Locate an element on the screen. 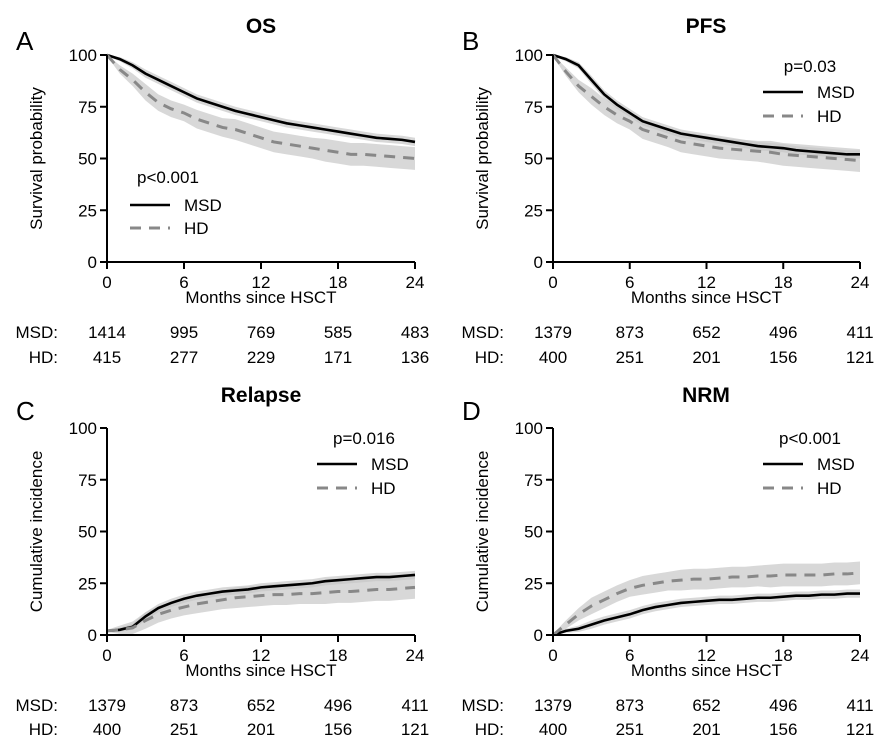 The width and height of the screenshot is (879, 741). legend: MSD HD is located at coordinates (363, 476).